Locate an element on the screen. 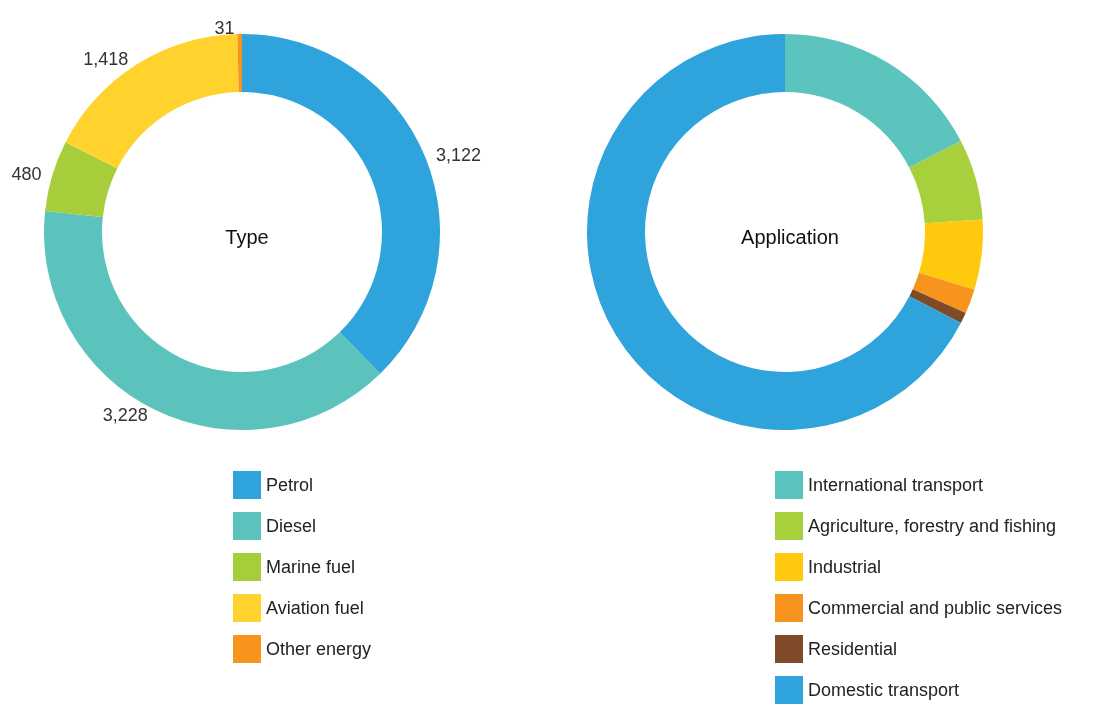 The image size is (1118, 713). legend-label: Agriculture, forestry and fishing is located at coordinates (932, 526).